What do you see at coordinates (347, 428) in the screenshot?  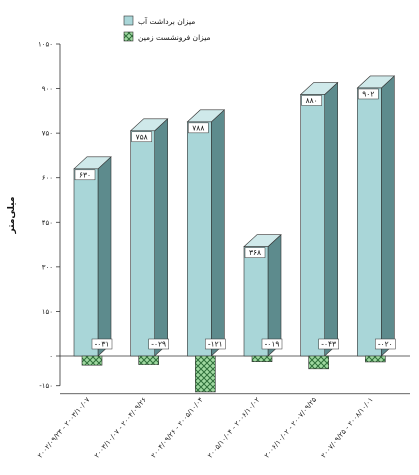 I see `x-tick-label: ۲۰۰۷/۰۹/۲۵ - ۲۰۰۸/۱۰/۰۱` at bounding box center [347, 428].